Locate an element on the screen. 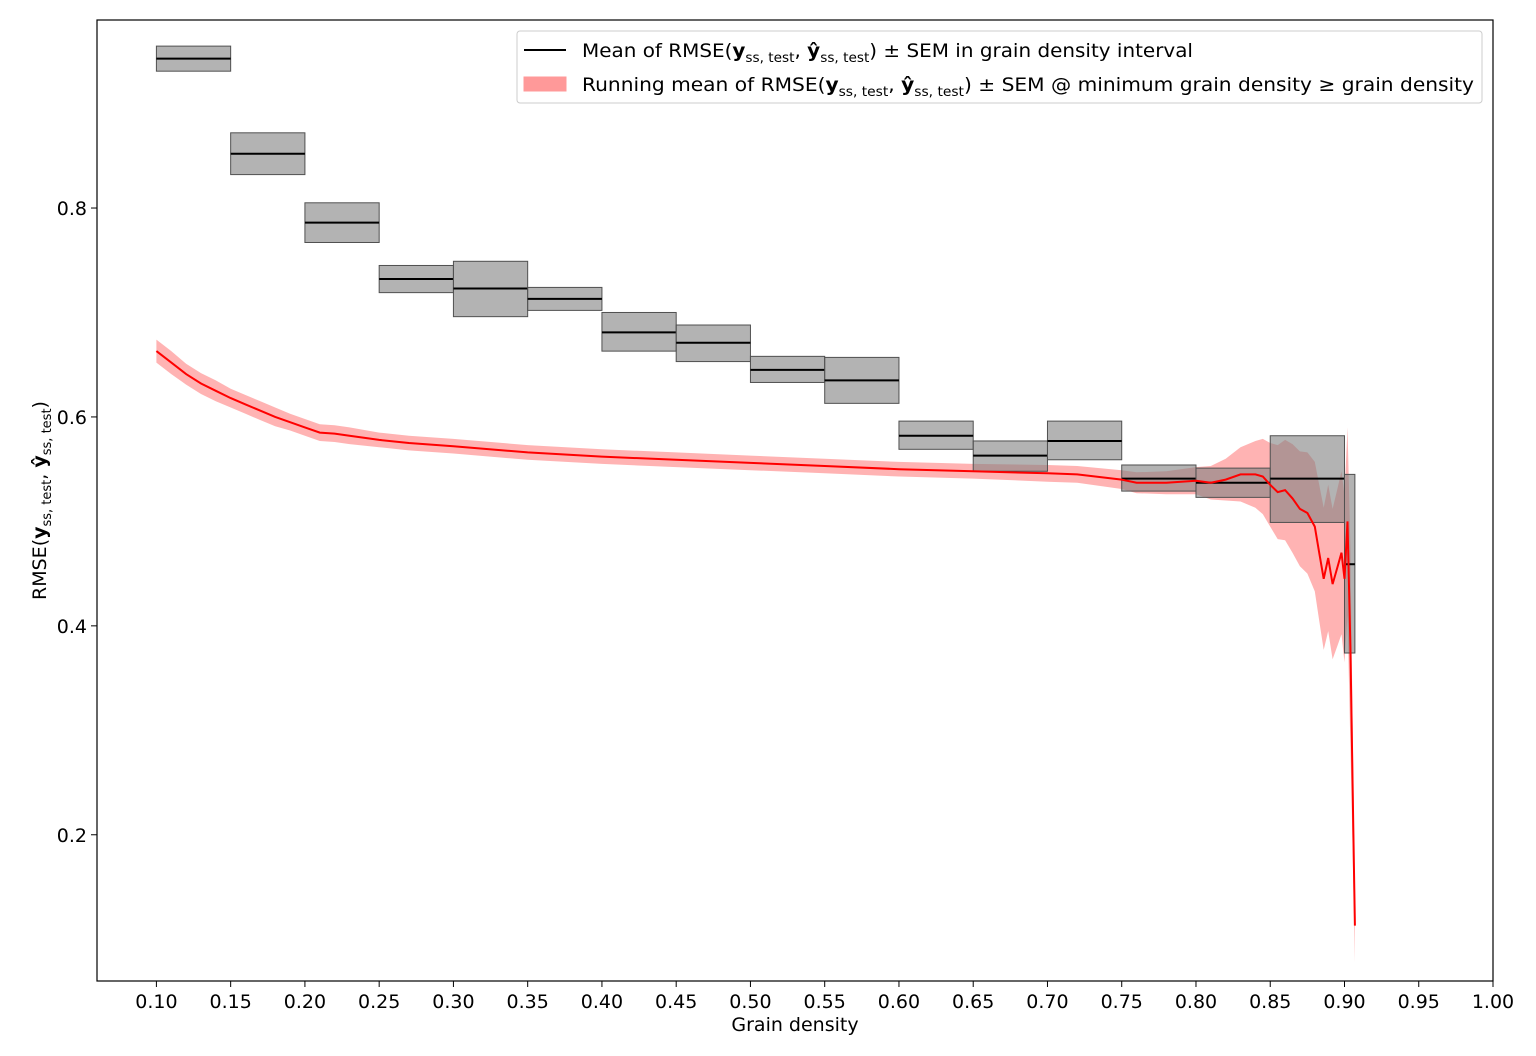  y-axis-label: RMSE(yss, test, ŷss, test) is located at coordinates (42, 500).